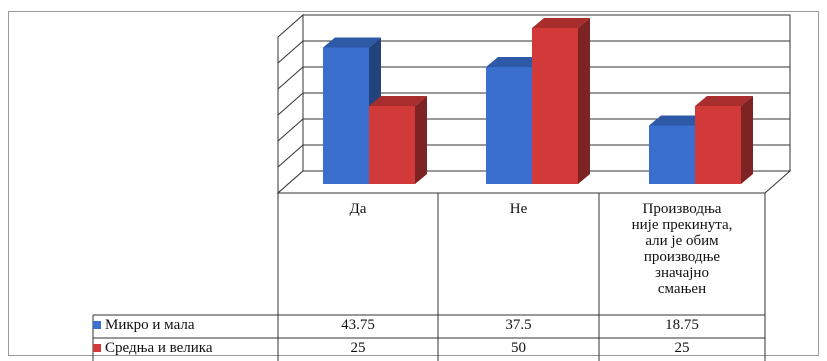 This screenshot has height=361, width=827. Describe the element at coordinates (358, 348) in the screenshot. I see `table-cell-medium-da: 25` at that location.